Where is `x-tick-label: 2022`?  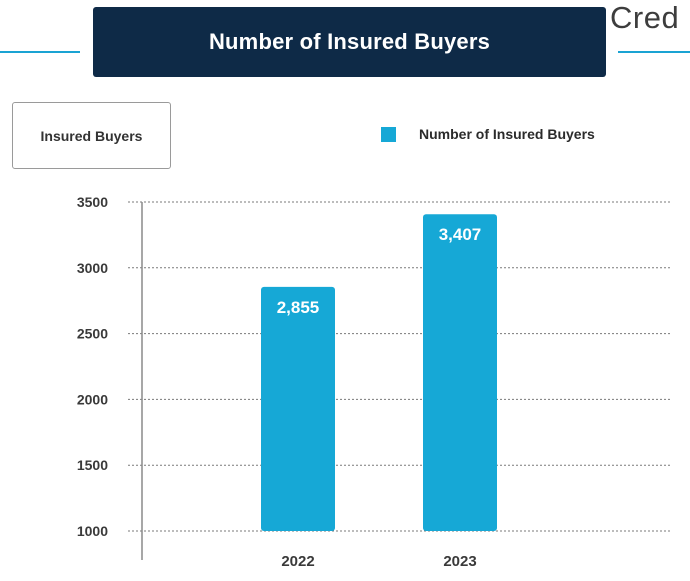 x-tick-label: 2022 is located at coordinates (297, 561).